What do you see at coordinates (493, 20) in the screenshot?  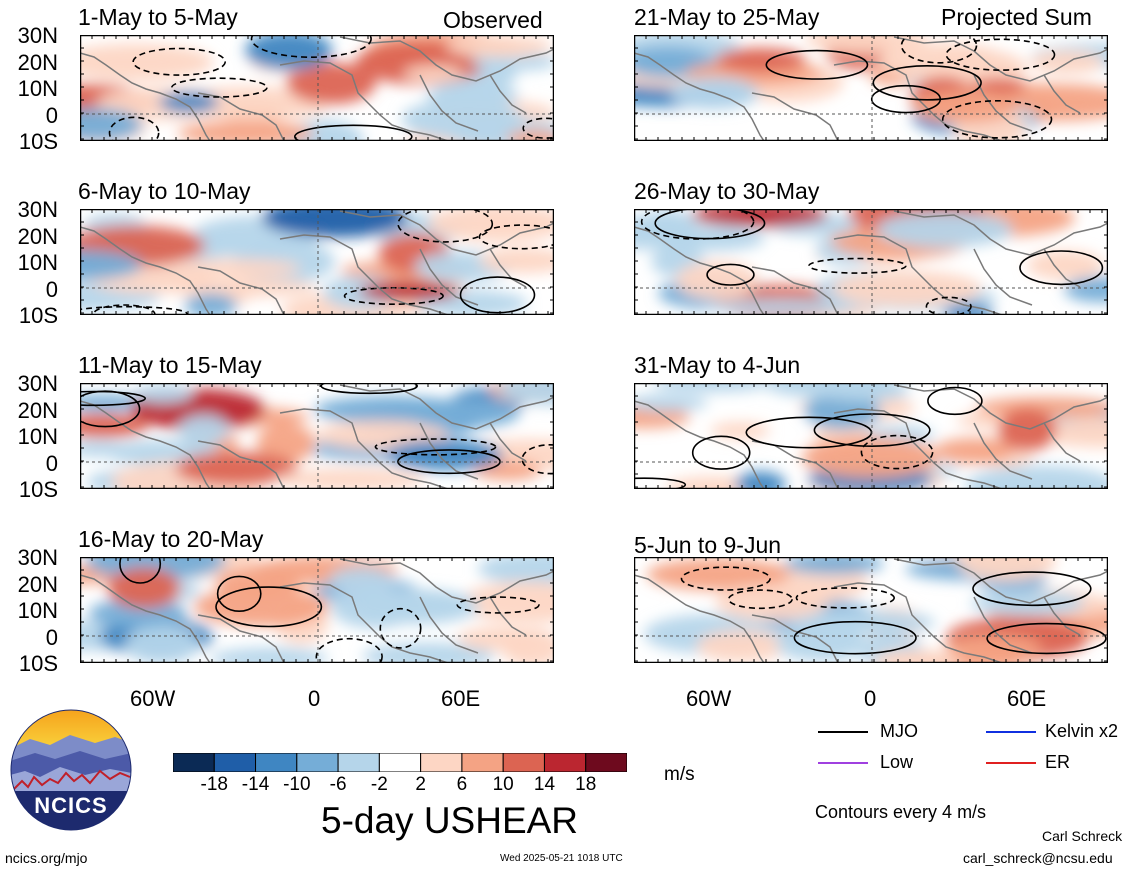 I see `observed-label: Observed` at bounding box center [493, 20].